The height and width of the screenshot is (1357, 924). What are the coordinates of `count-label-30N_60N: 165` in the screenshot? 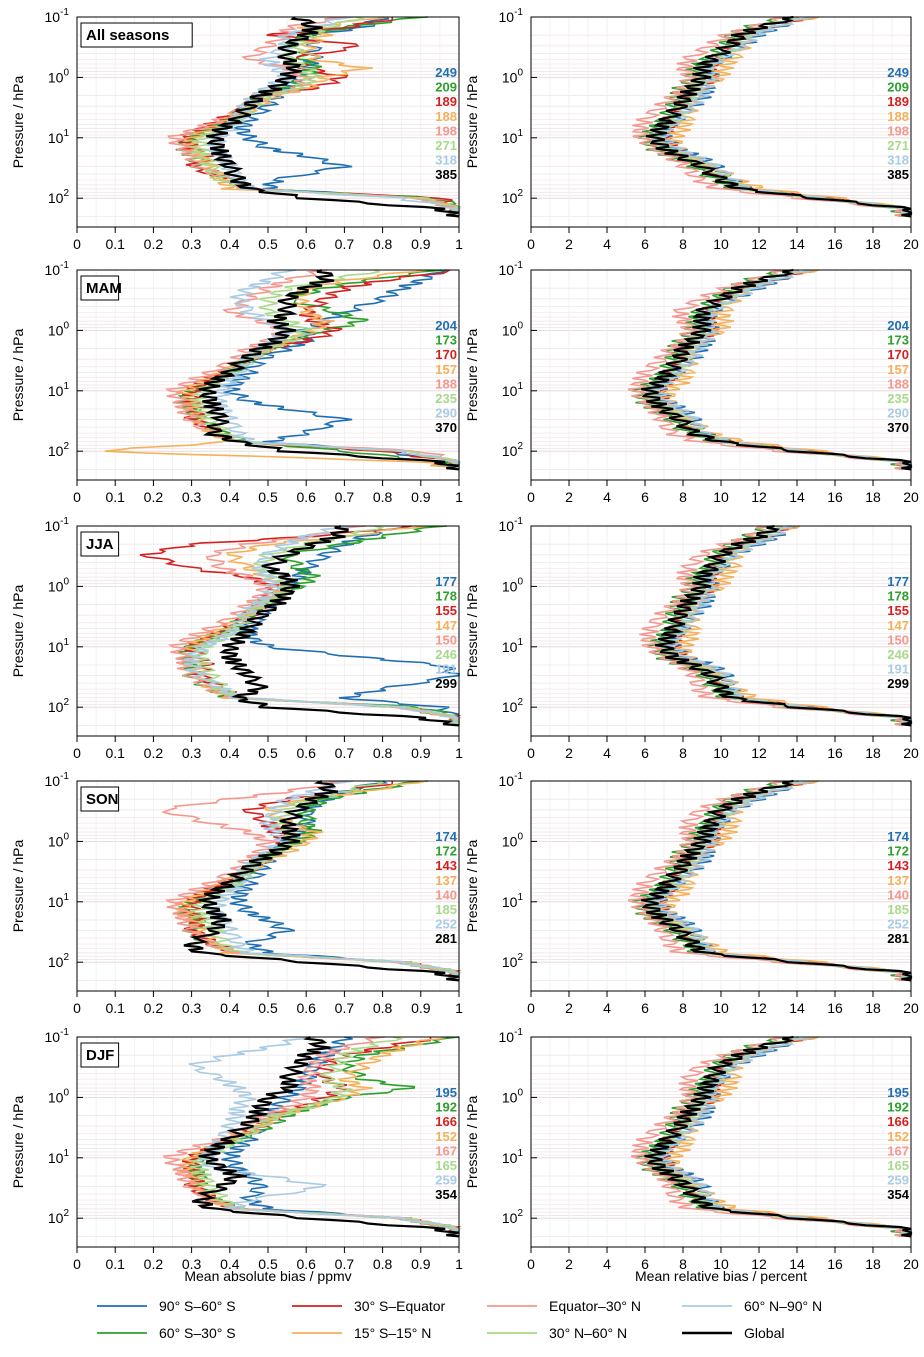 It's located at (898, 1165).